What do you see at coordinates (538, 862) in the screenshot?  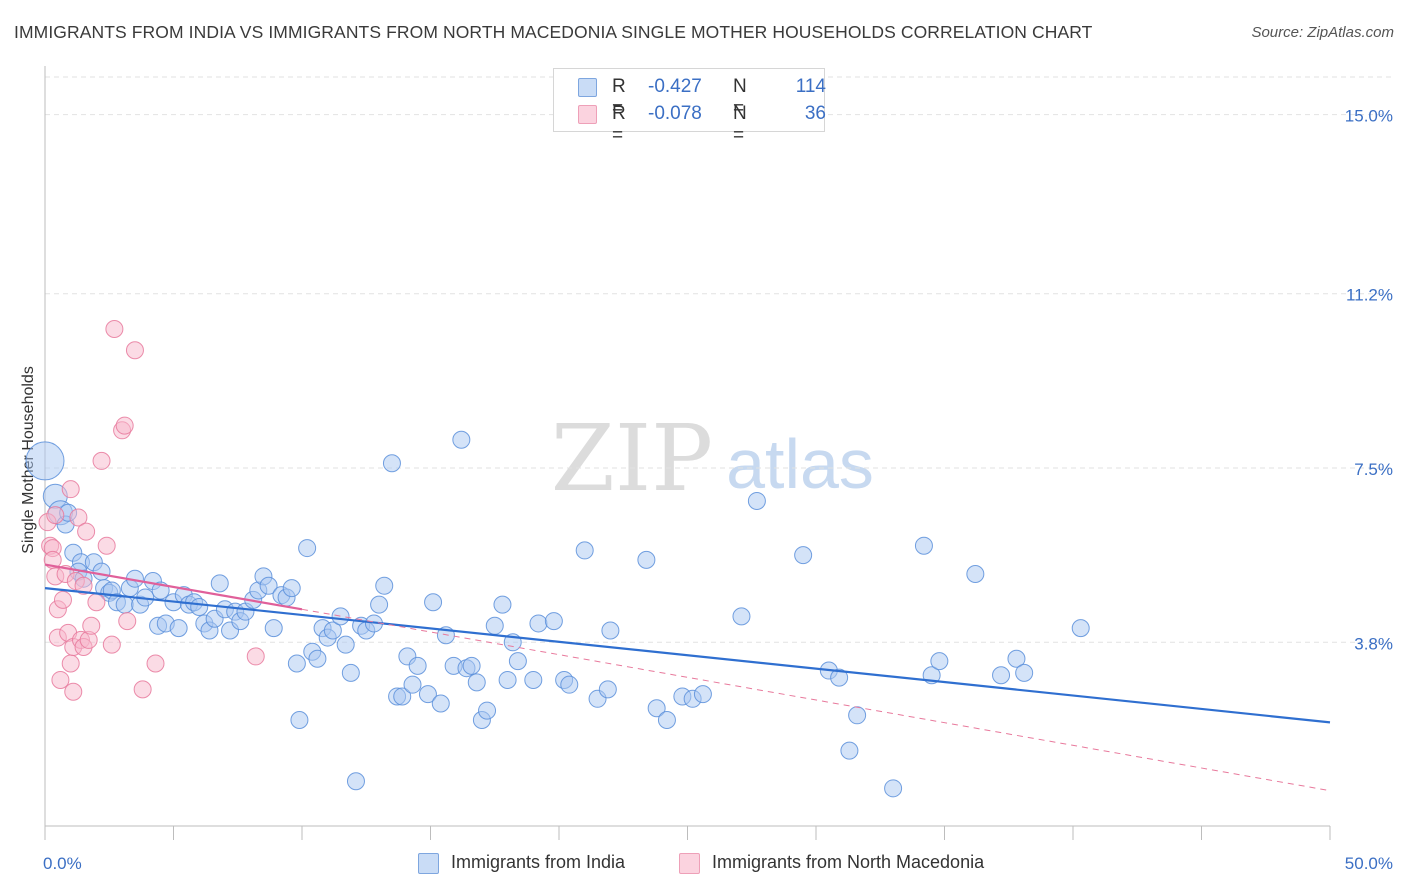 I see `legend-label: Immigrants from India` at bounding box center [538, 862].